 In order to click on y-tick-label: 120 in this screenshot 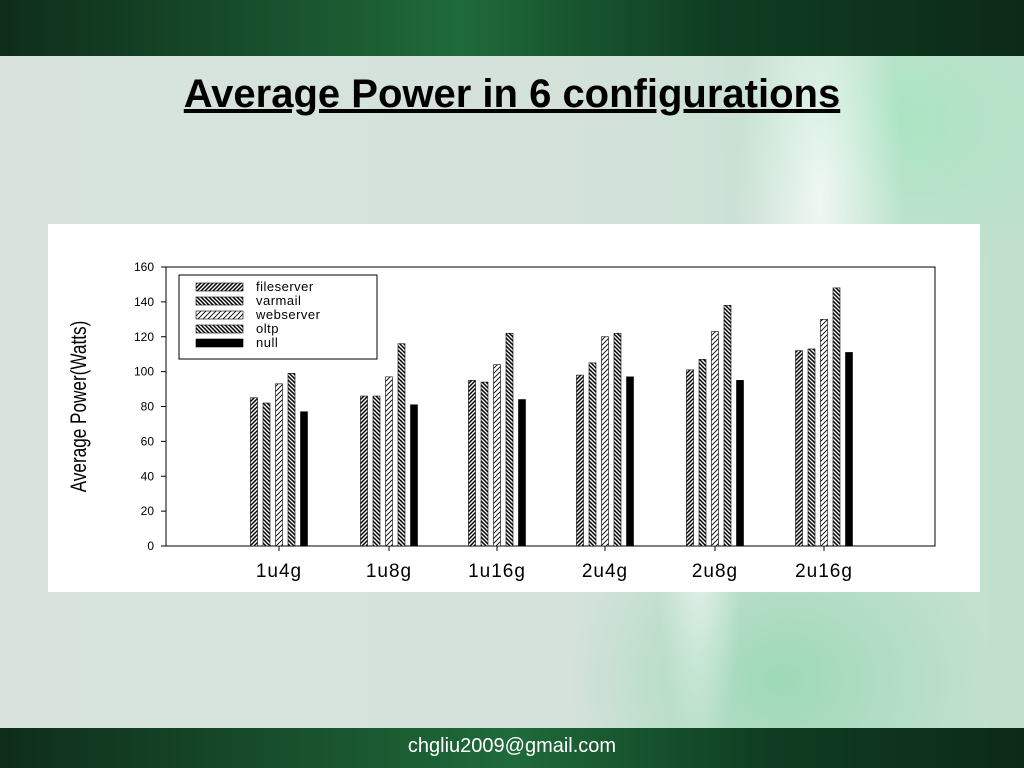, I will do `click(144, 337)`.